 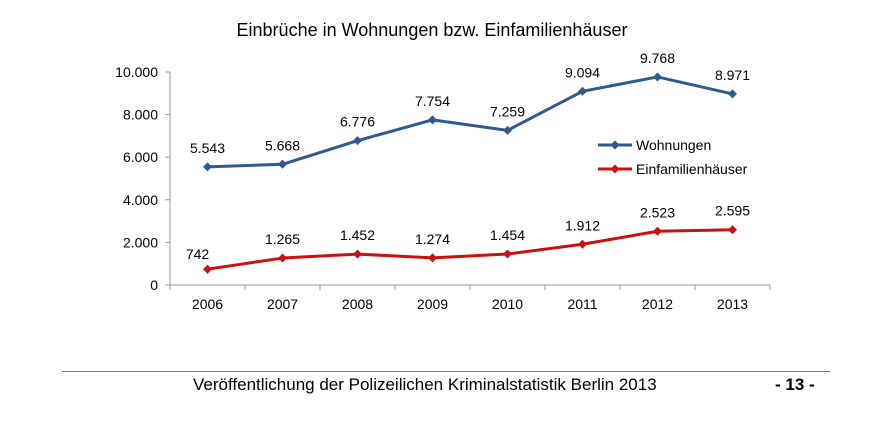 What do you see at coordinates (432, 304) in the screenshot?
I see `x-tick-label: 2009` at bounding box center [432, 304].